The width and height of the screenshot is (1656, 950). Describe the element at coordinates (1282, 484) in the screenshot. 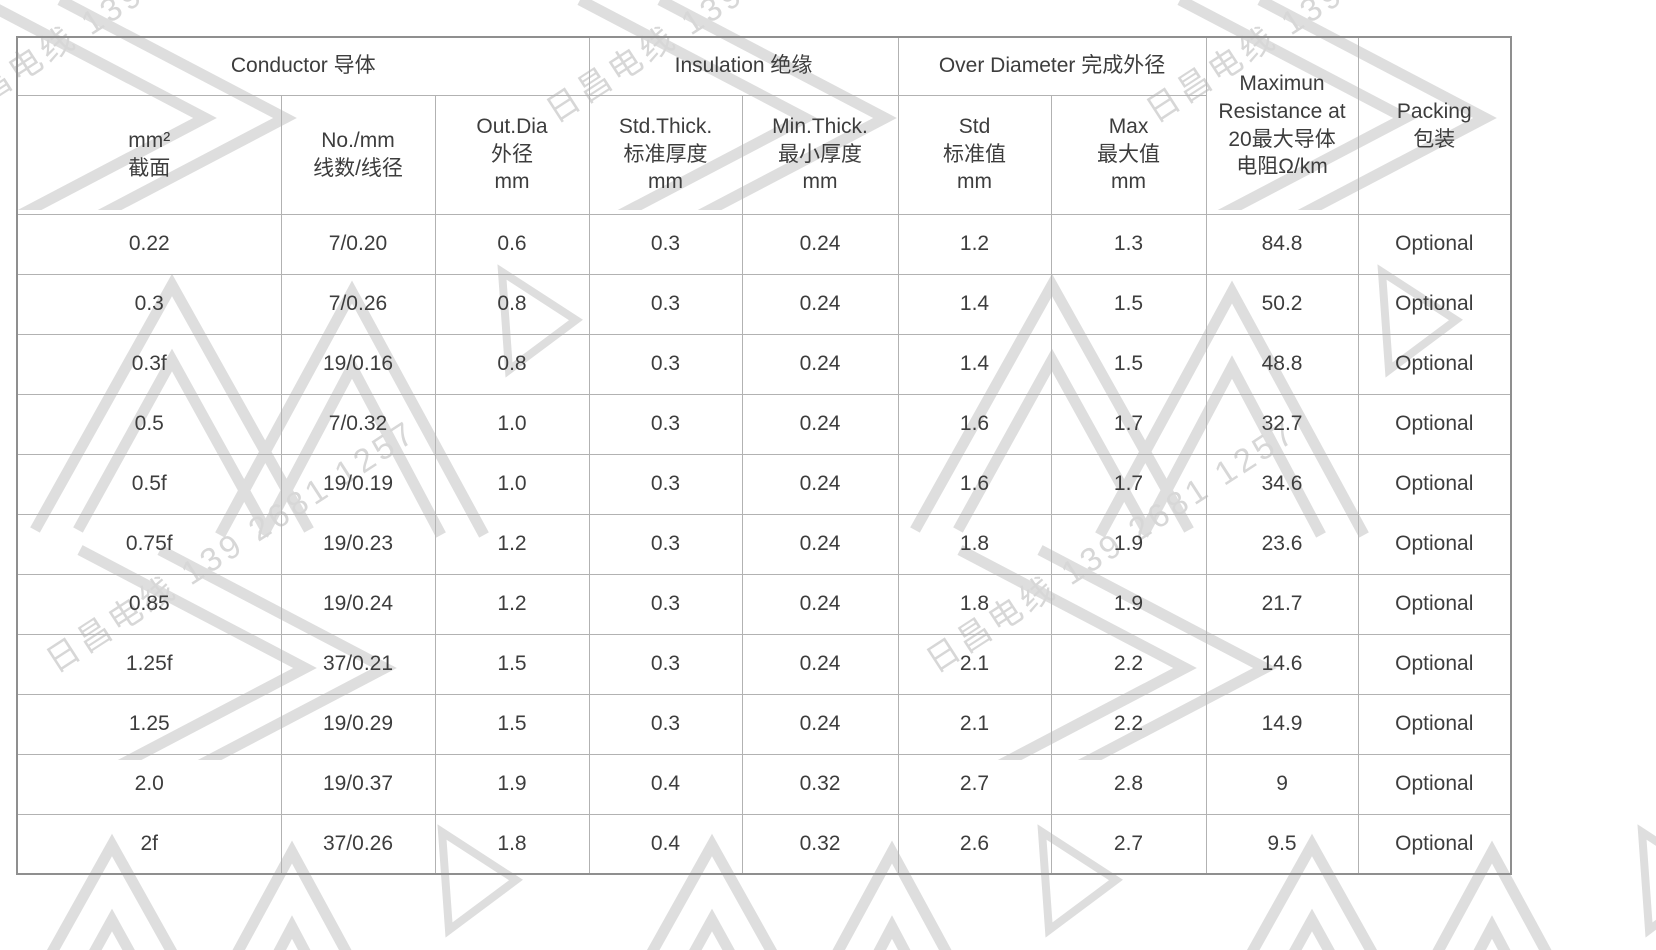

I see `table-cell: 34.6` at that location.